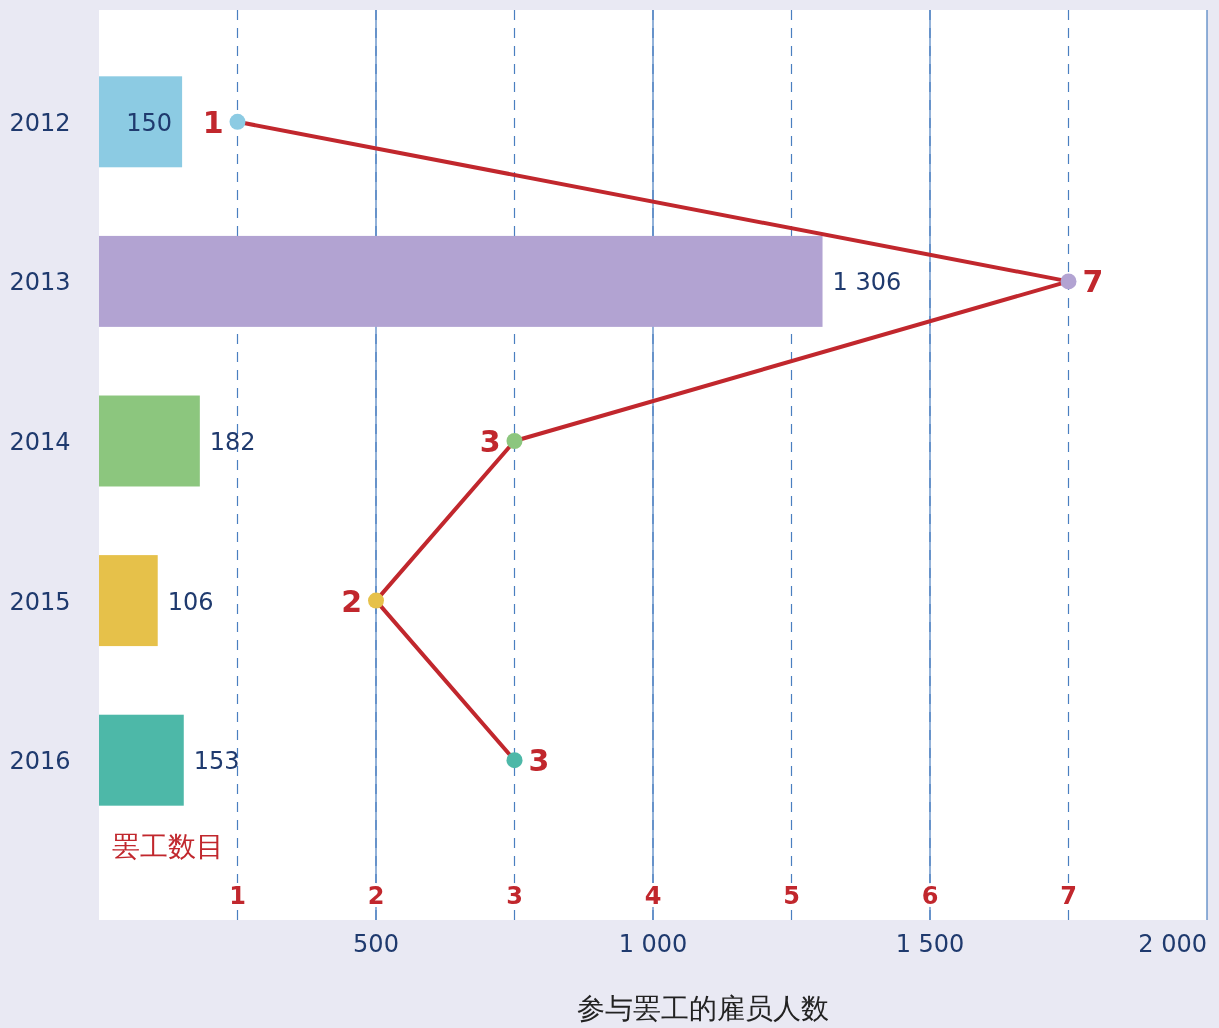 This screenshot has width=1219, height=1028. Describe the element at coordinates (149, 122) in the screenshot. I see `data-label: 150` at that location.